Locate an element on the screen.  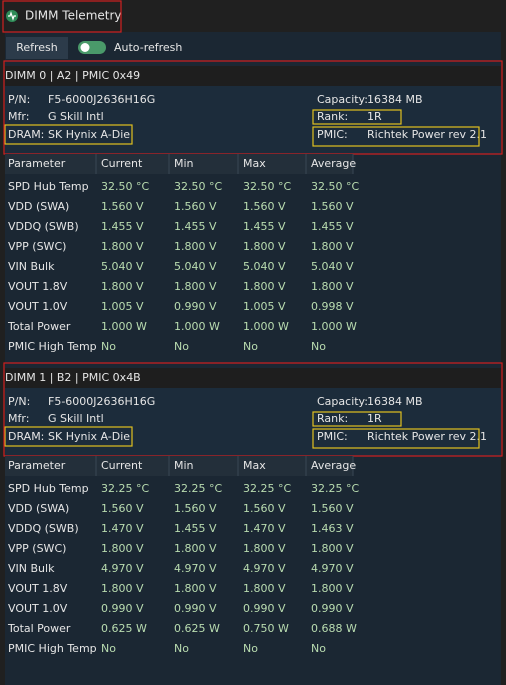
cell-value: 0.998 V is located at coordinates (332, 306).